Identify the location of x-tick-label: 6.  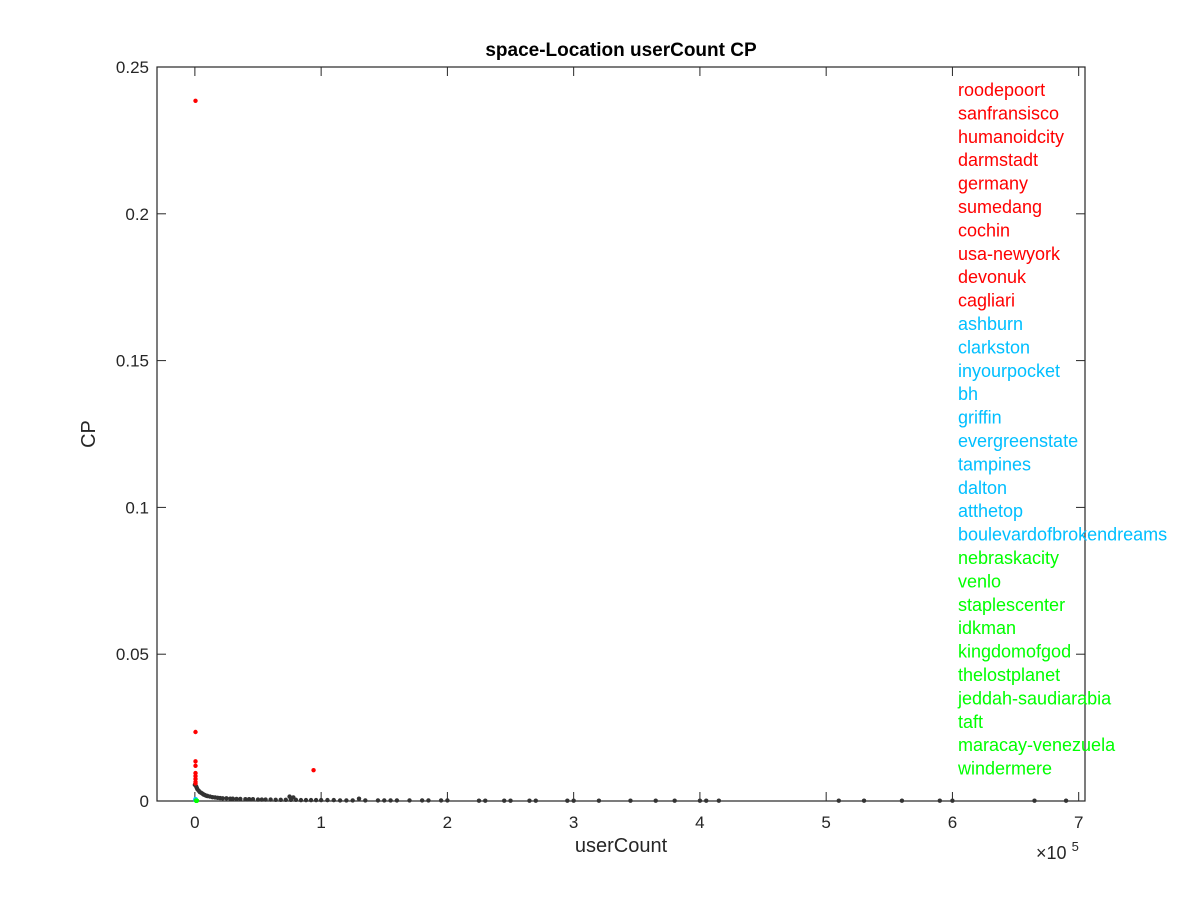
(952, 822).